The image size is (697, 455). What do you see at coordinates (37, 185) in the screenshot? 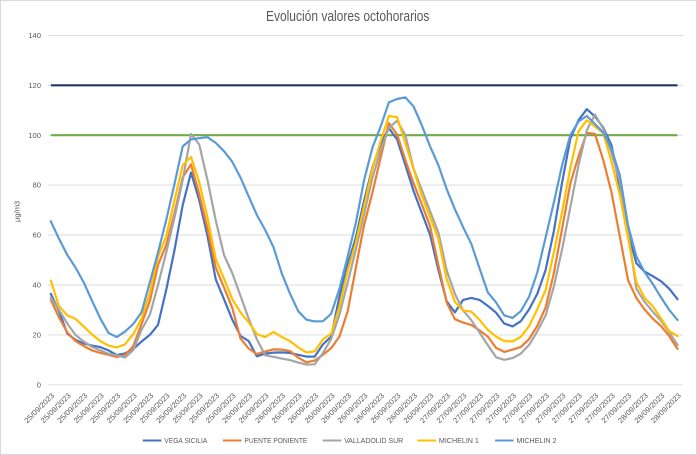
I see `svg-text: 80` at bounding box center [37, 185].